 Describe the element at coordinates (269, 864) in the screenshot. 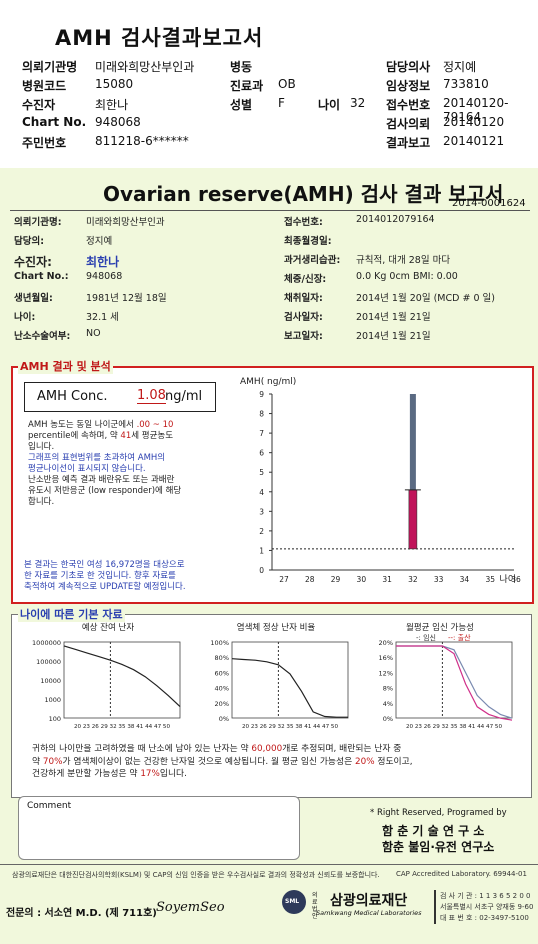

I see `footer-rule` at that location.